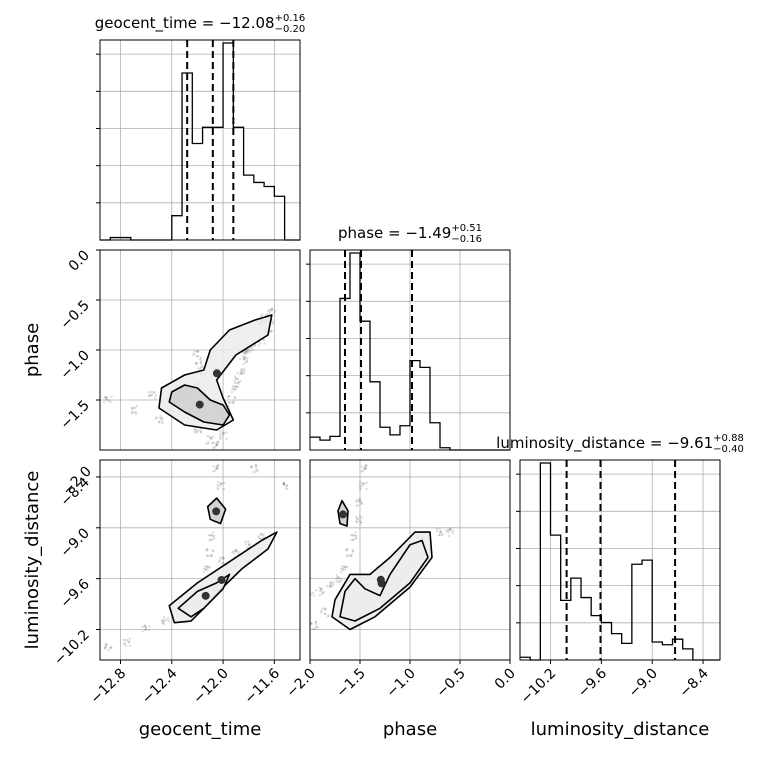  What do you see at coordinates (32, 350) in the screenshot?
I see `ylabel-phase: phase` at bounding box center [32, 350].